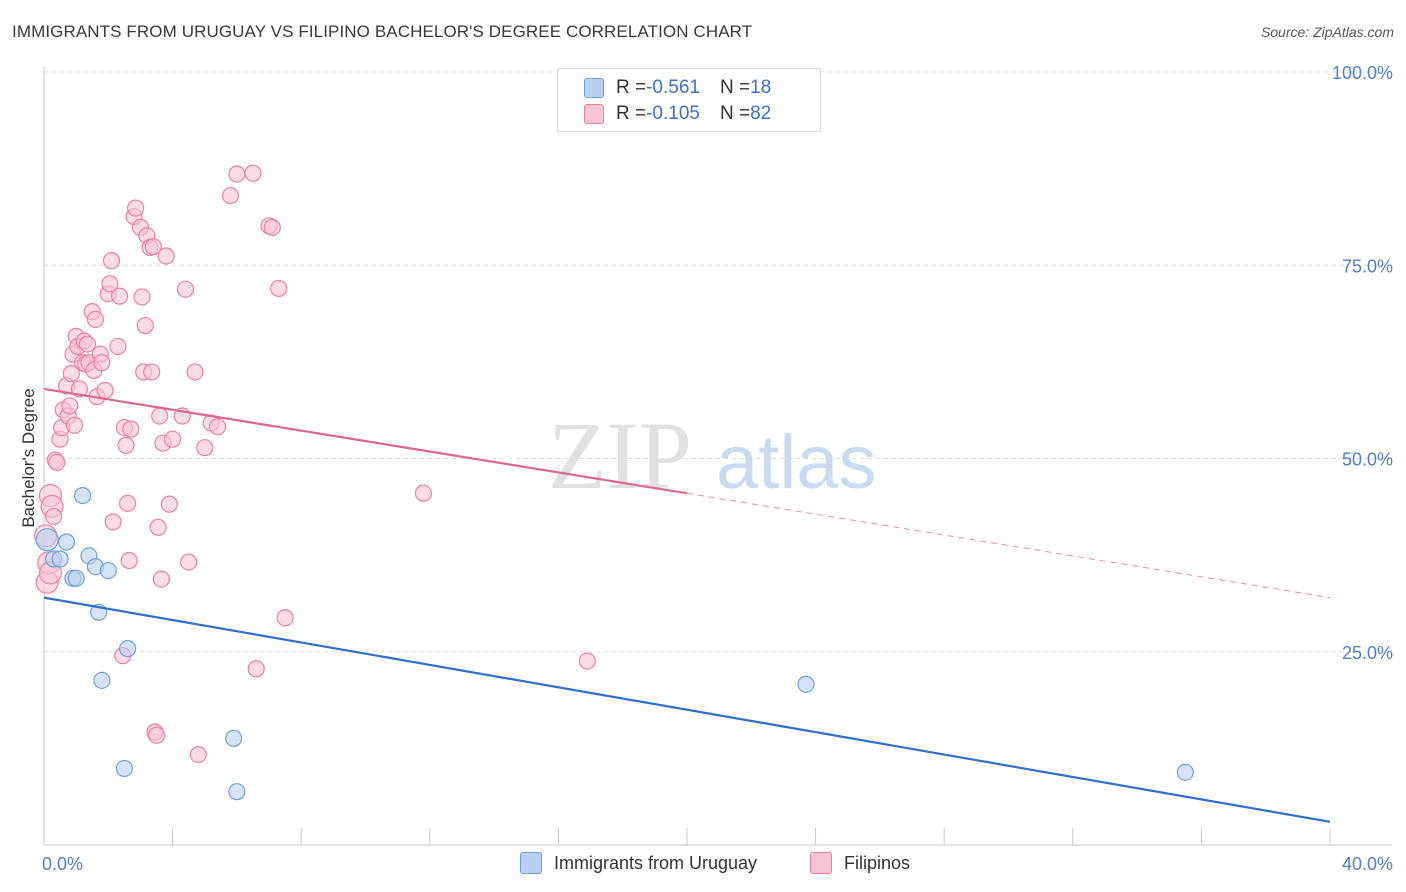  I want to click on legend-item-filipinos: Filipinos, so click(860, 863).